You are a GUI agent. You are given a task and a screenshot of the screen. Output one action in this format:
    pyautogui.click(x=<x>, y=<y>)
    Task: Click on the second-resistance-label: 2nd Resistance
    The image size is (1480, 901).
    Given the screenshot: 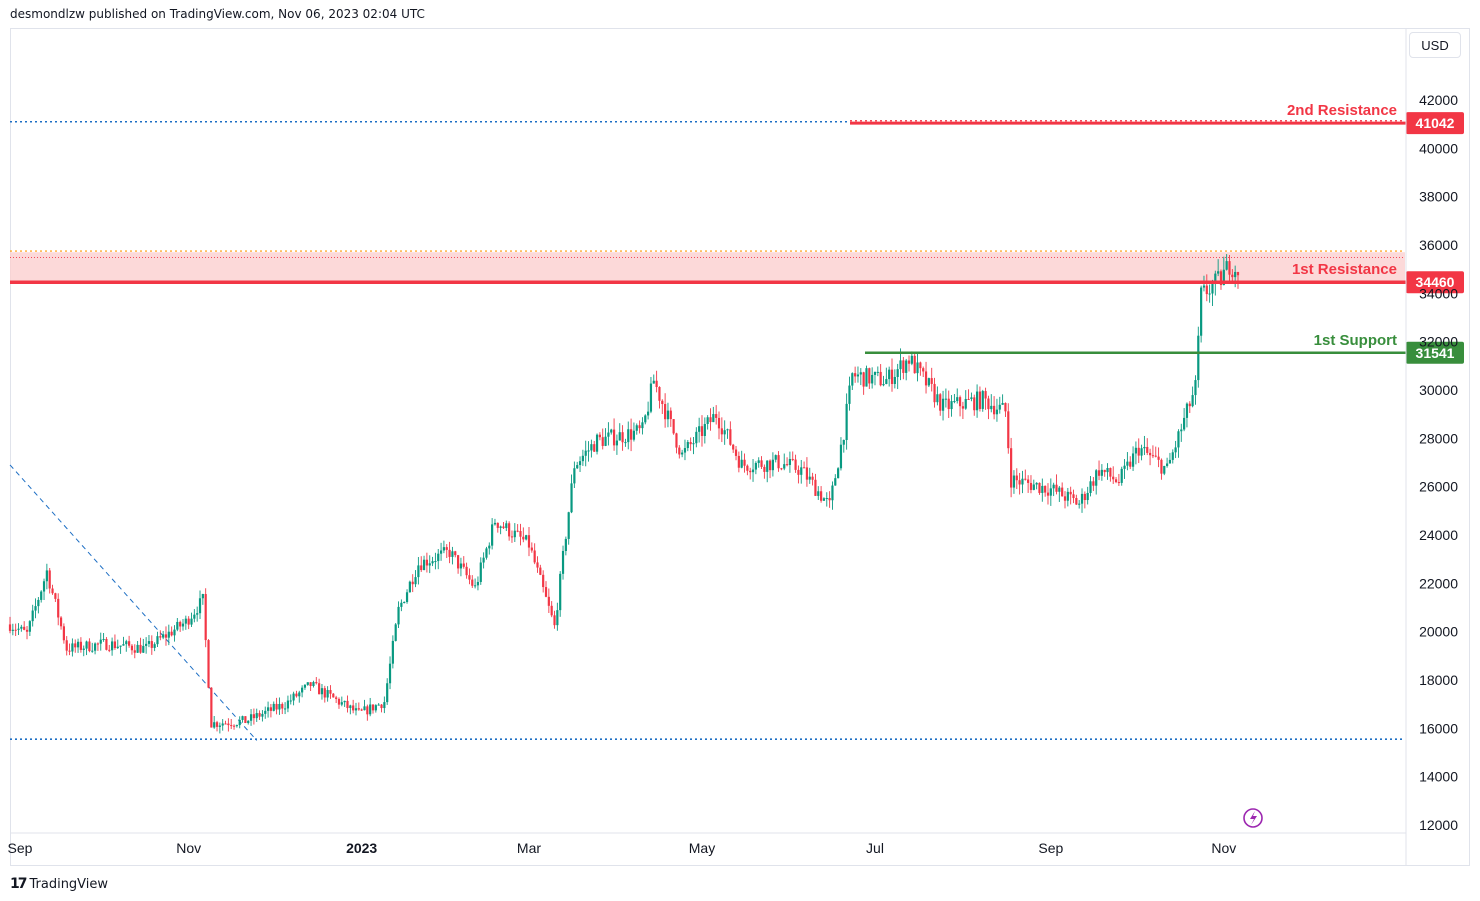 What is the action you would take?
    pyautogui.click(x=1342, y=110)
    